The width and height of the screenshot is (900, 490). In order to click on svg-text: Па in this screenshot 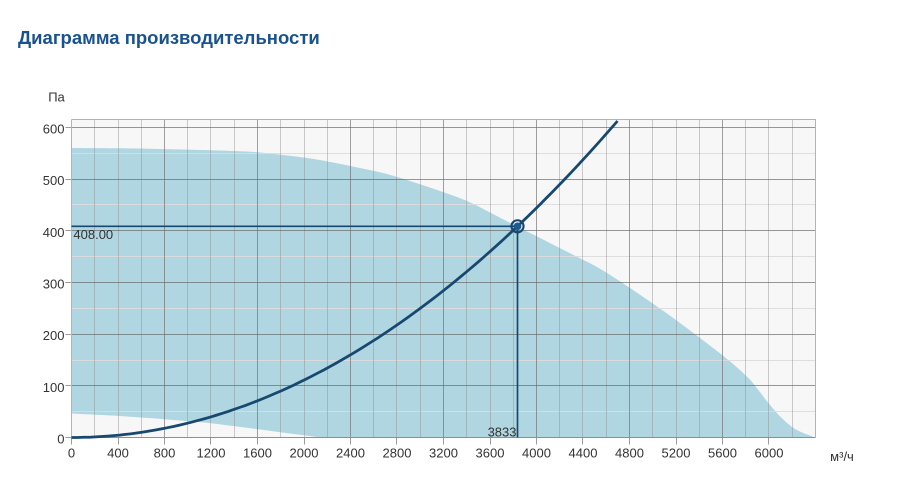, I will do `click(56, 96)`.